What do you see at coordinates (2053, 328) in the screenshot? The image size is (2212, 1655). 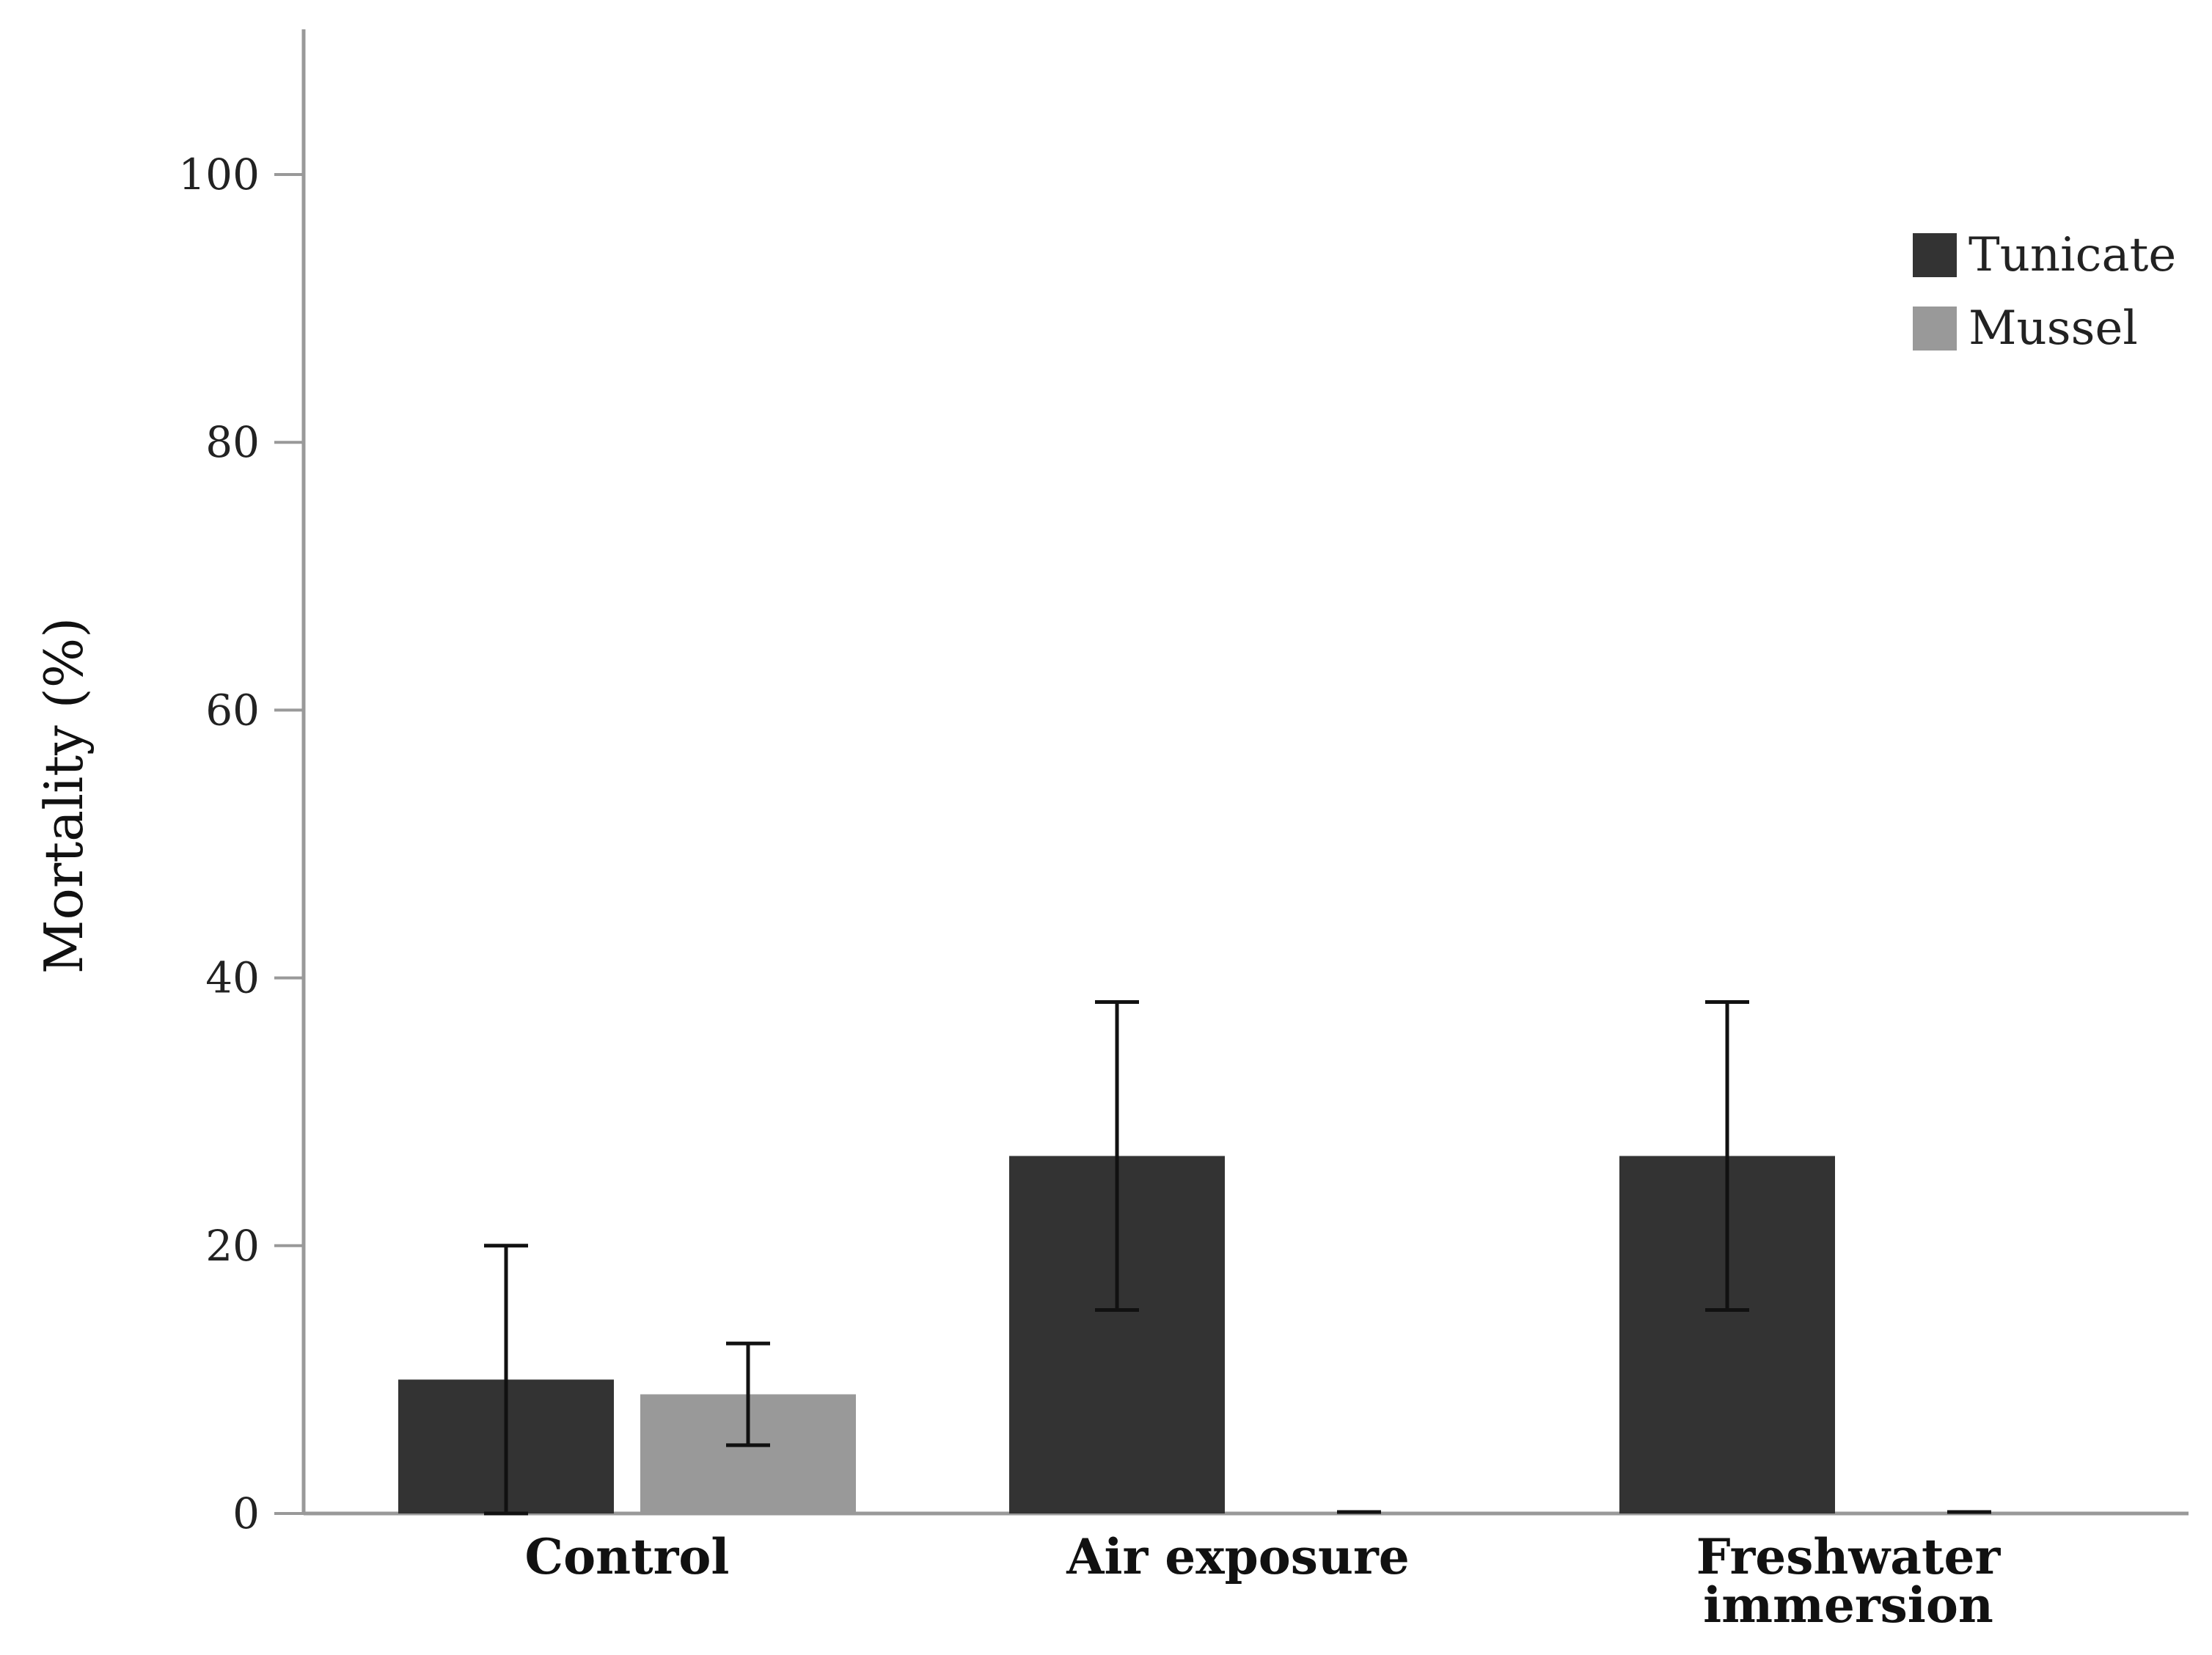 I see `legend-label: Mussel` at bounding box center [2053, 328].